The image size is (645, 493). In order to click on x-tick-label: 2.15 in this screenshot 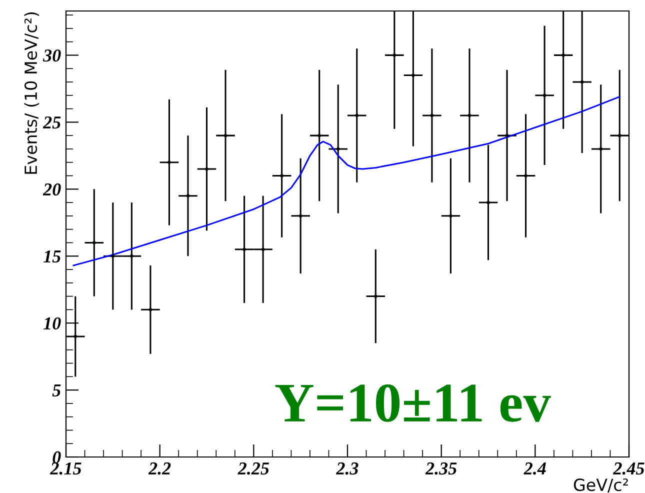, I will do `click(66, 468)`.